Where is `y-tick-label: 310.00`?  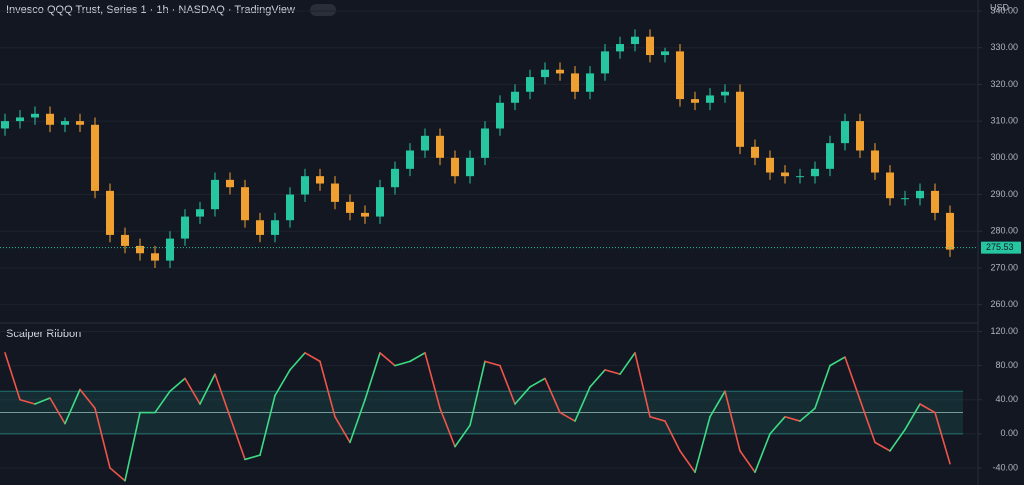 y-tick-label: 310.00 is located at coordinates (1004, 121).